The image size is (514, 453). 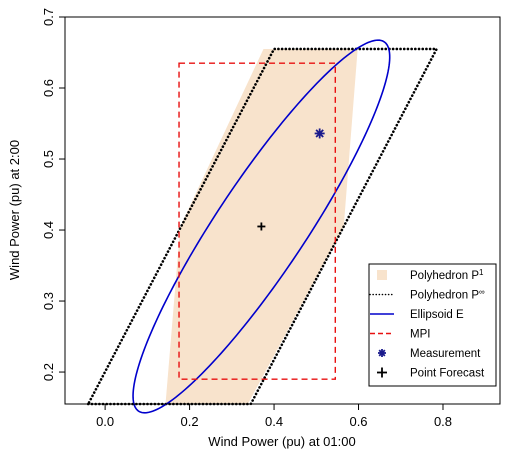 What do you see at coordinates (48, 372) in the screenshot?
I see `y-tick-label: 0.2` at bounding box center [48, 372].